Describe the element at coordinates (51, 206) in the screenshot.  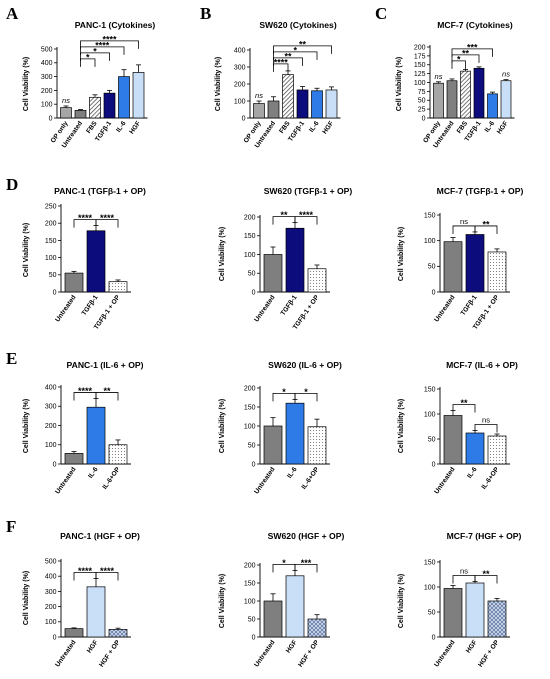
I see `y-tick-label: 250` at that location.